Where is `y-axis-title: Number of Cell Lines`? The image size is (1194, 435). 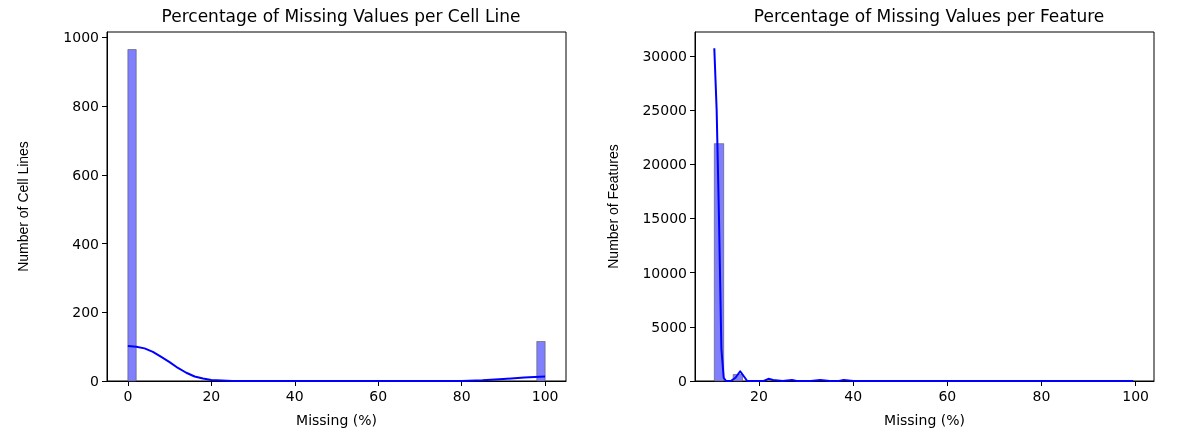 y-axis-title: Number of Cell Lines is located at coordinates (23, 206).